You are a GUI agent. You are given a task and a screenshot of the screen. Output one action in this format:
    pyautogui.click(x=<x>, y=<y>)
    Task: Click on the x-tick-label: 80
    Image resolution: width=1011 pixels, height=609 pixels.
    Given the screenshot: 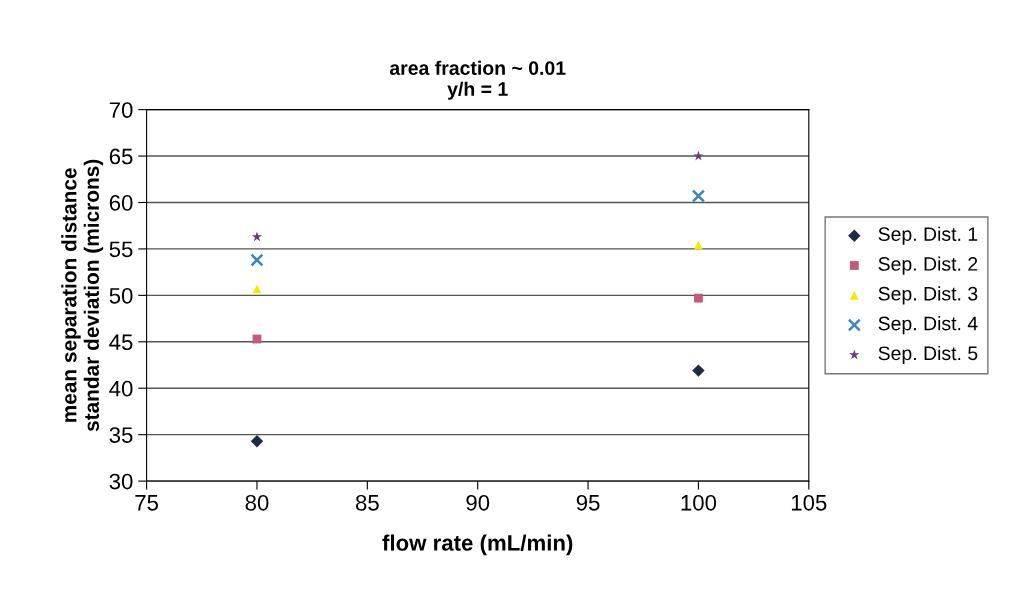 What is the action you would take?
    pyautogui.click(x=257, y=502)
    